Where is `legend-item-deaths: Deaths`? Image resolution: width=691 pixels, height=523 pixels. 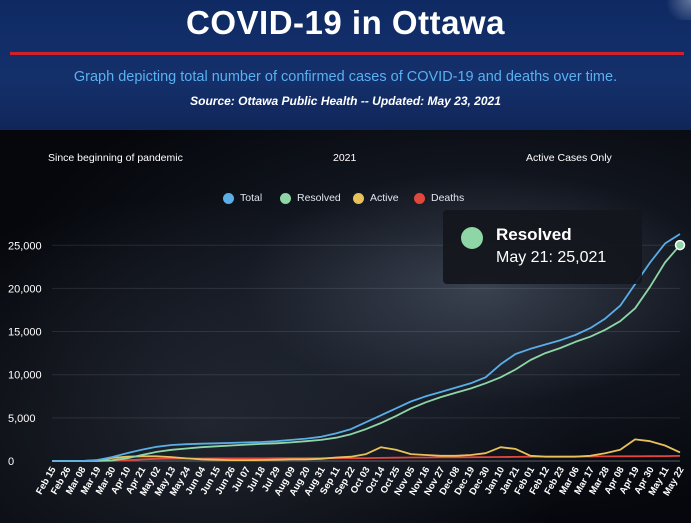
legend-item-deaths: Deaths is located at coordinates (439, 198).